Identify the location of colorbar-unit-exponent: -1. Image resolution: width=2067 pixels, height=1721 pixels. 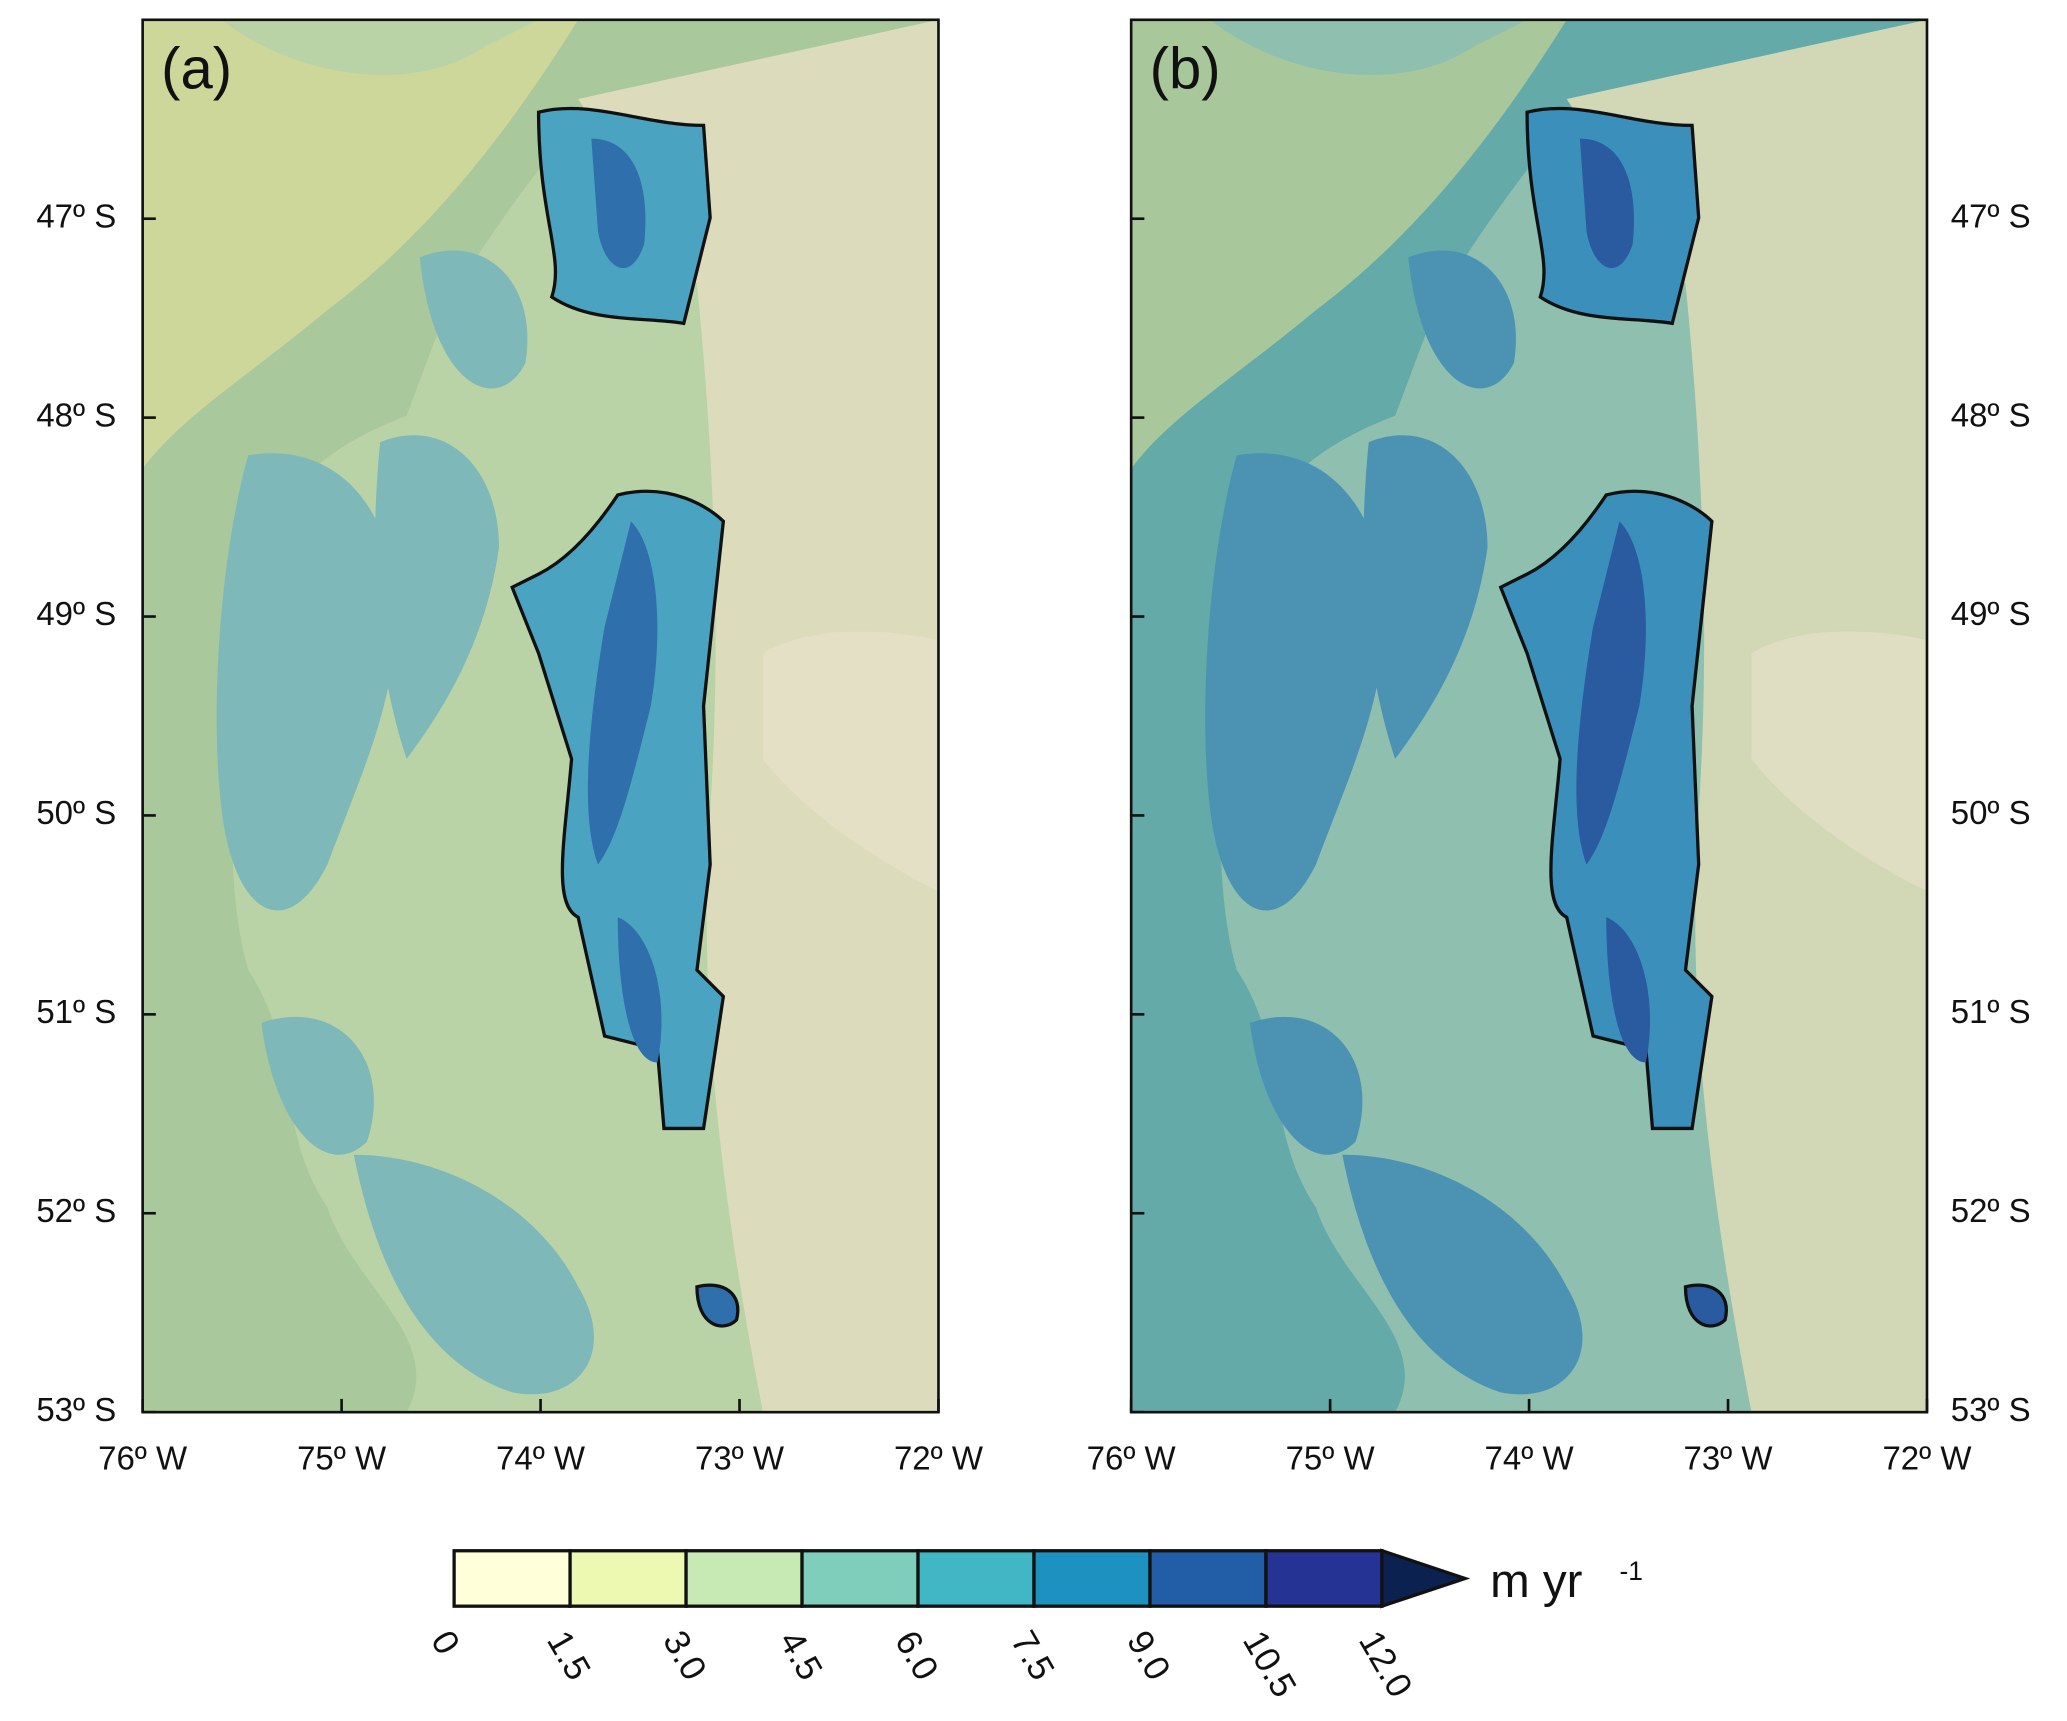
(1630, 1571).